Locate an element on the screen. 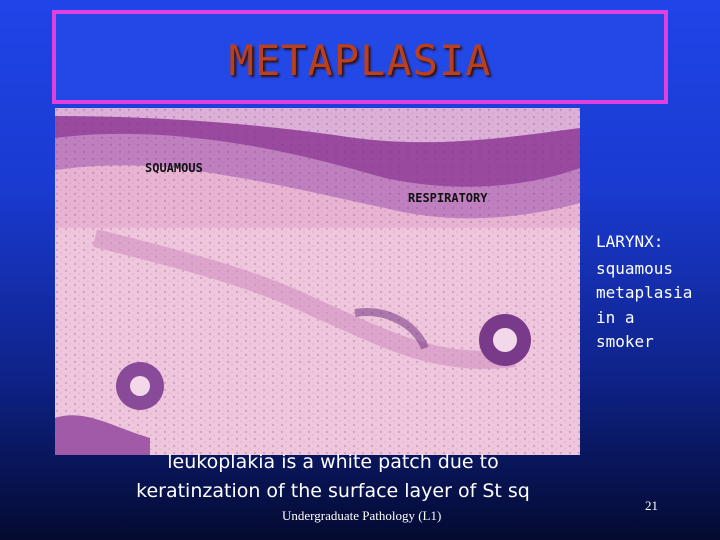 The image size is (720, 540). caption: leukoplakia is a white patch due to is located at coordinates (333, 462).